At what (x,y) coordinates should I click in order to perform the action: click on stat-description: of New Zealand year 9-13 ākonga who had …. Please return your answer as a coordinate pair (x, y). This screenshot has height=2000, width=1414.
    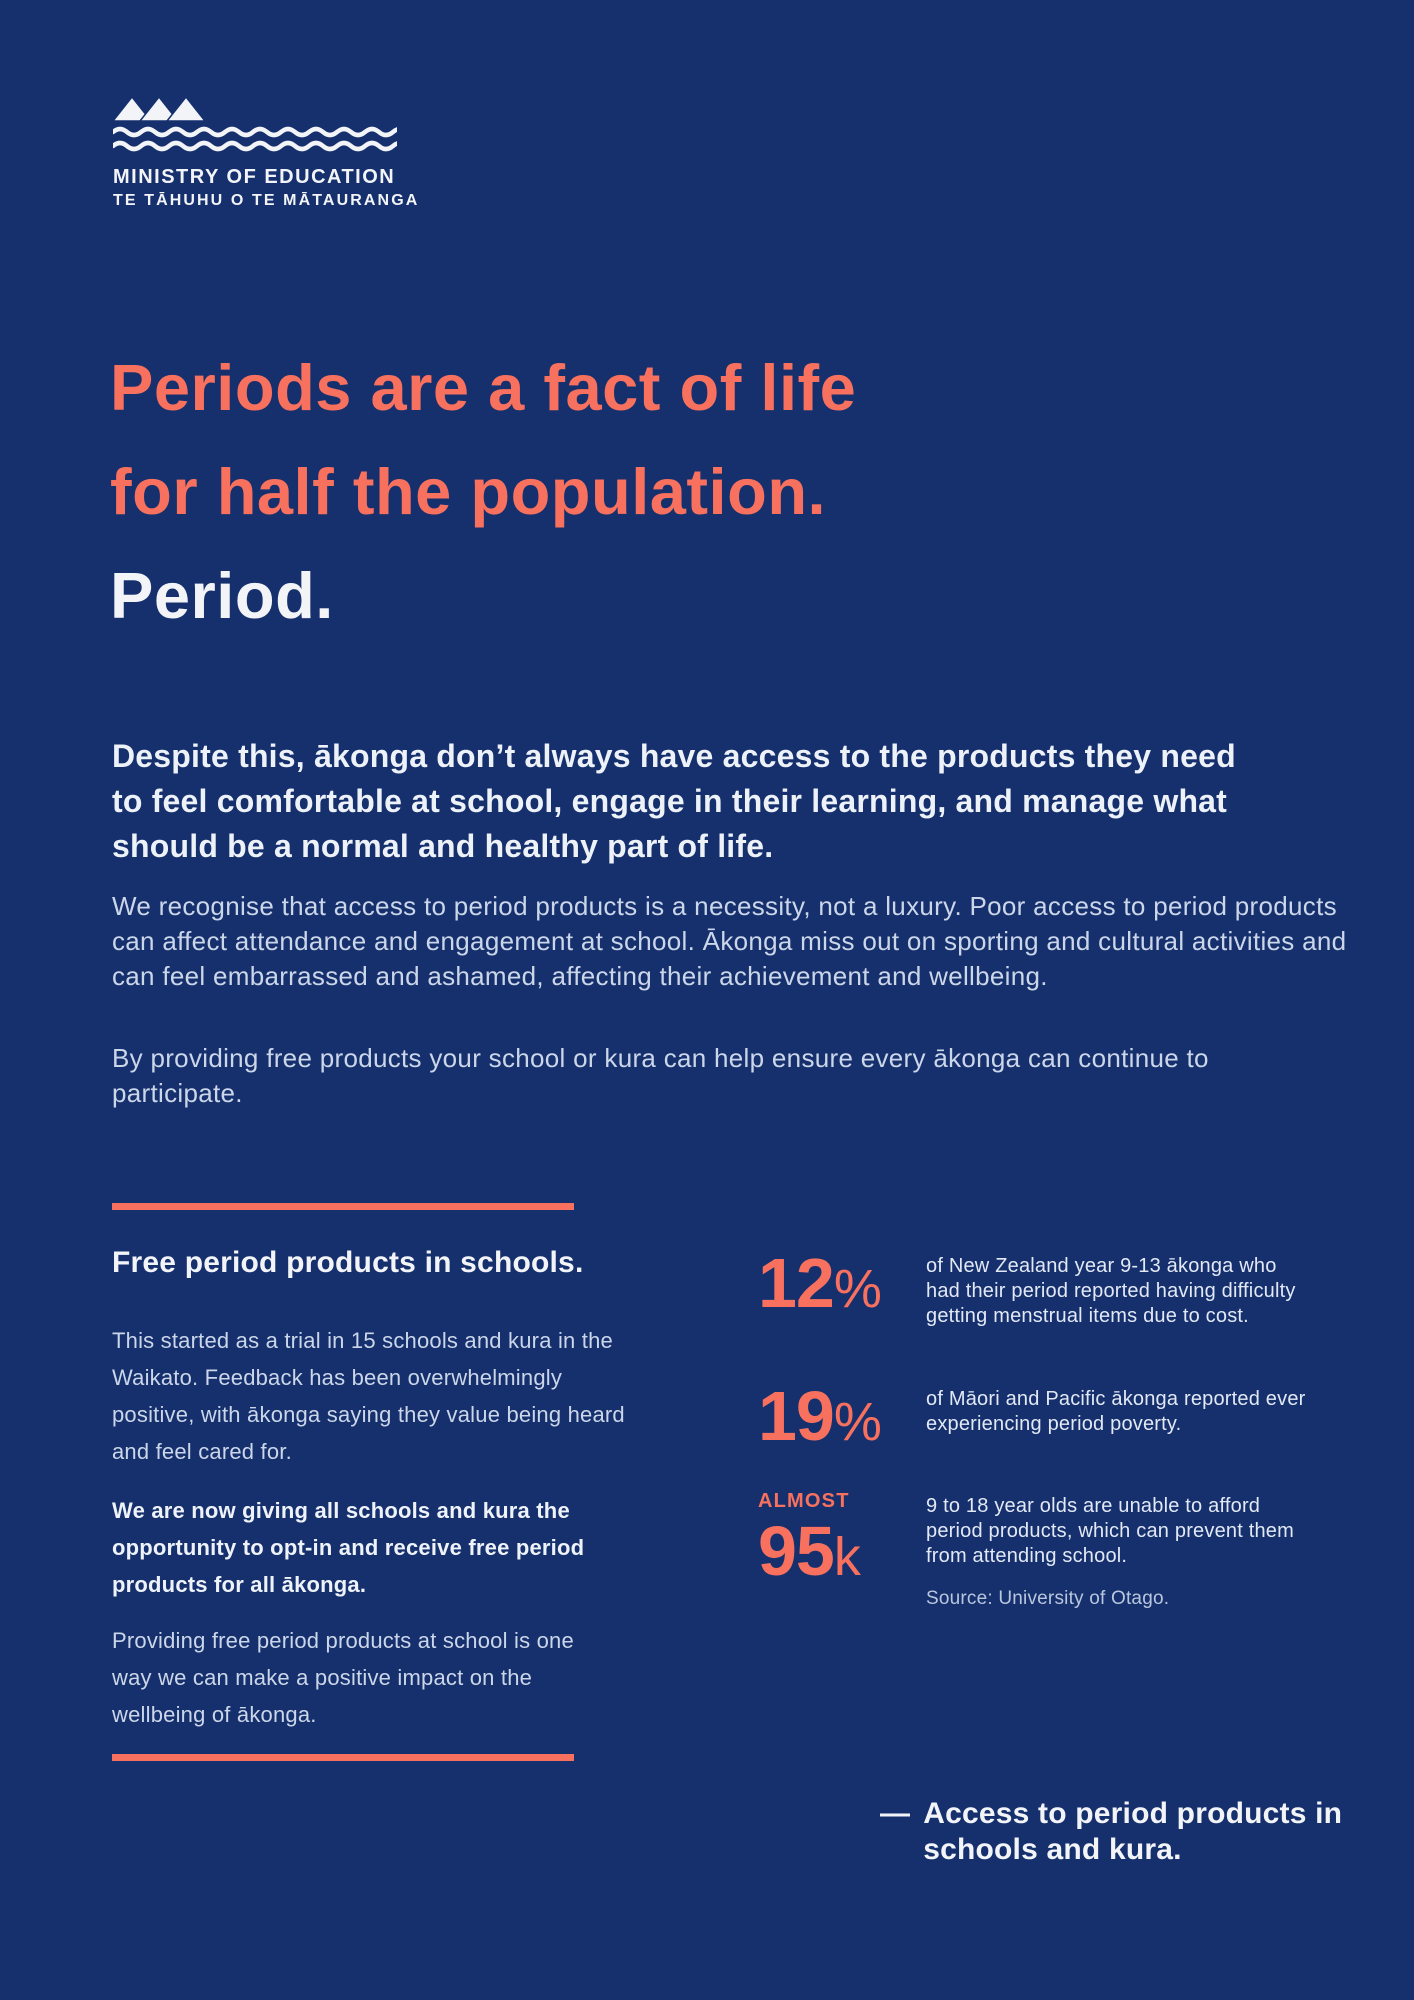
    Looking at the image, I should click on (1111, 1291).